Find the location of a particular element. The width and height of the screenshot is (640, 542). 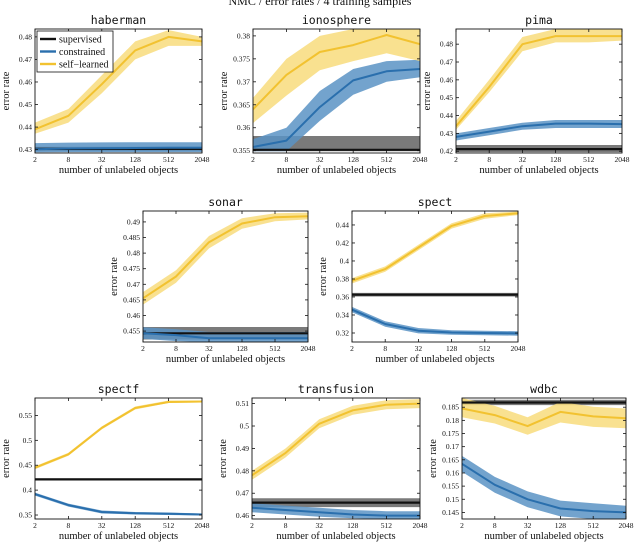

y-tick-label: 0.375 is located at coordinates (241, 58).